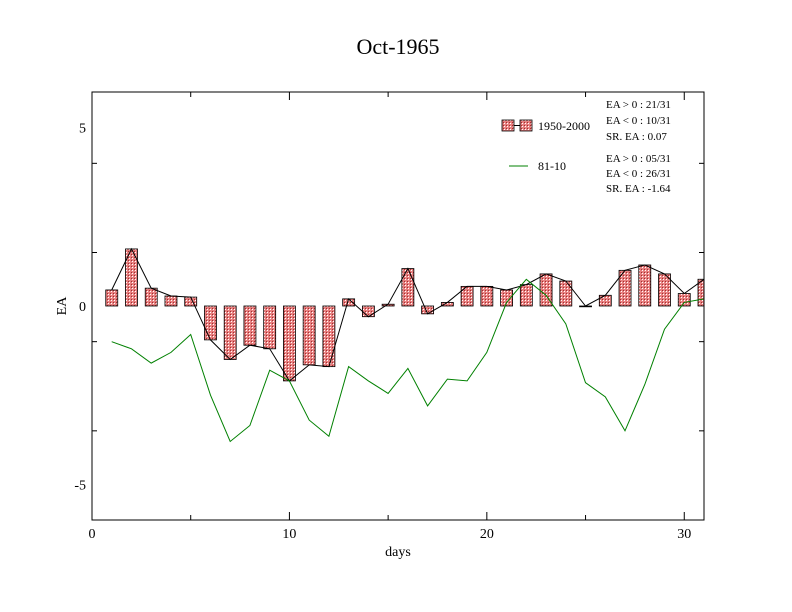 The width and height of the screenshot is (792, 612). Describe the element at coordinates (82, 129) in the screenshot. I see `y-tick-label: 5` at that location.